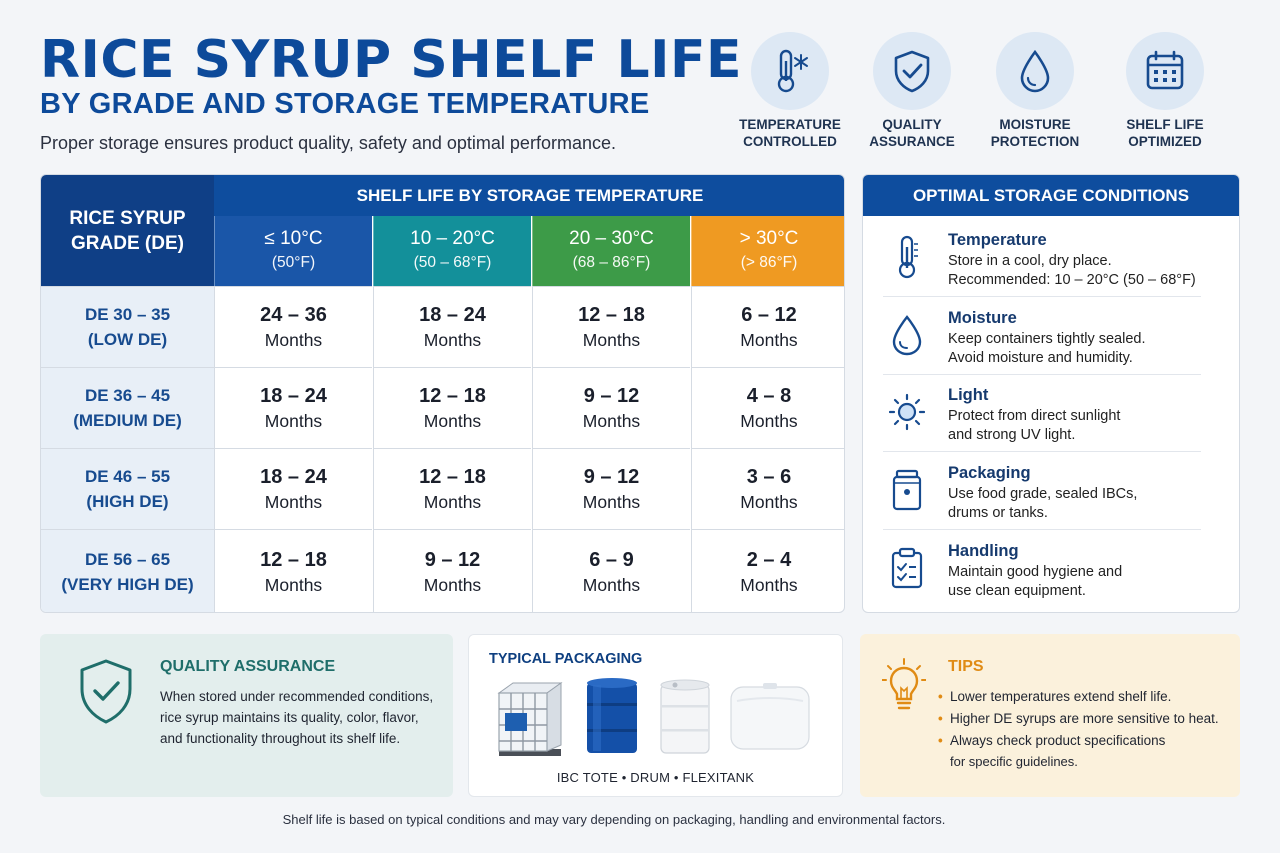 This screenshot has height=853, width=1280. What do you see at coordinates (997, 240) in the screenshot?
I see `storage-item-title: Temperature` at bounding box center [997, 240].